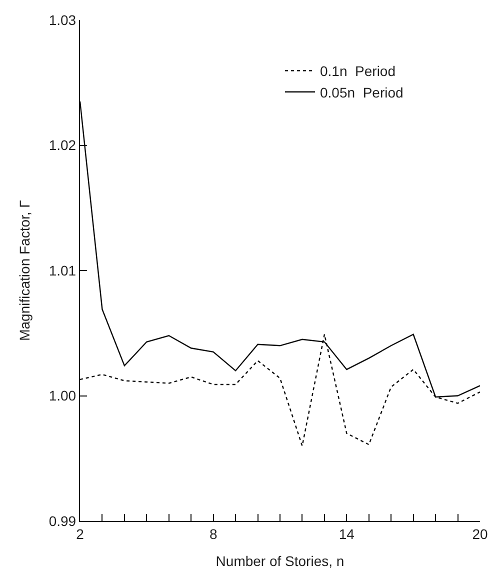 The height and width of the screenshot is (579, 500). I want to click on y-tick-label: 0.99, so click(62, 520).